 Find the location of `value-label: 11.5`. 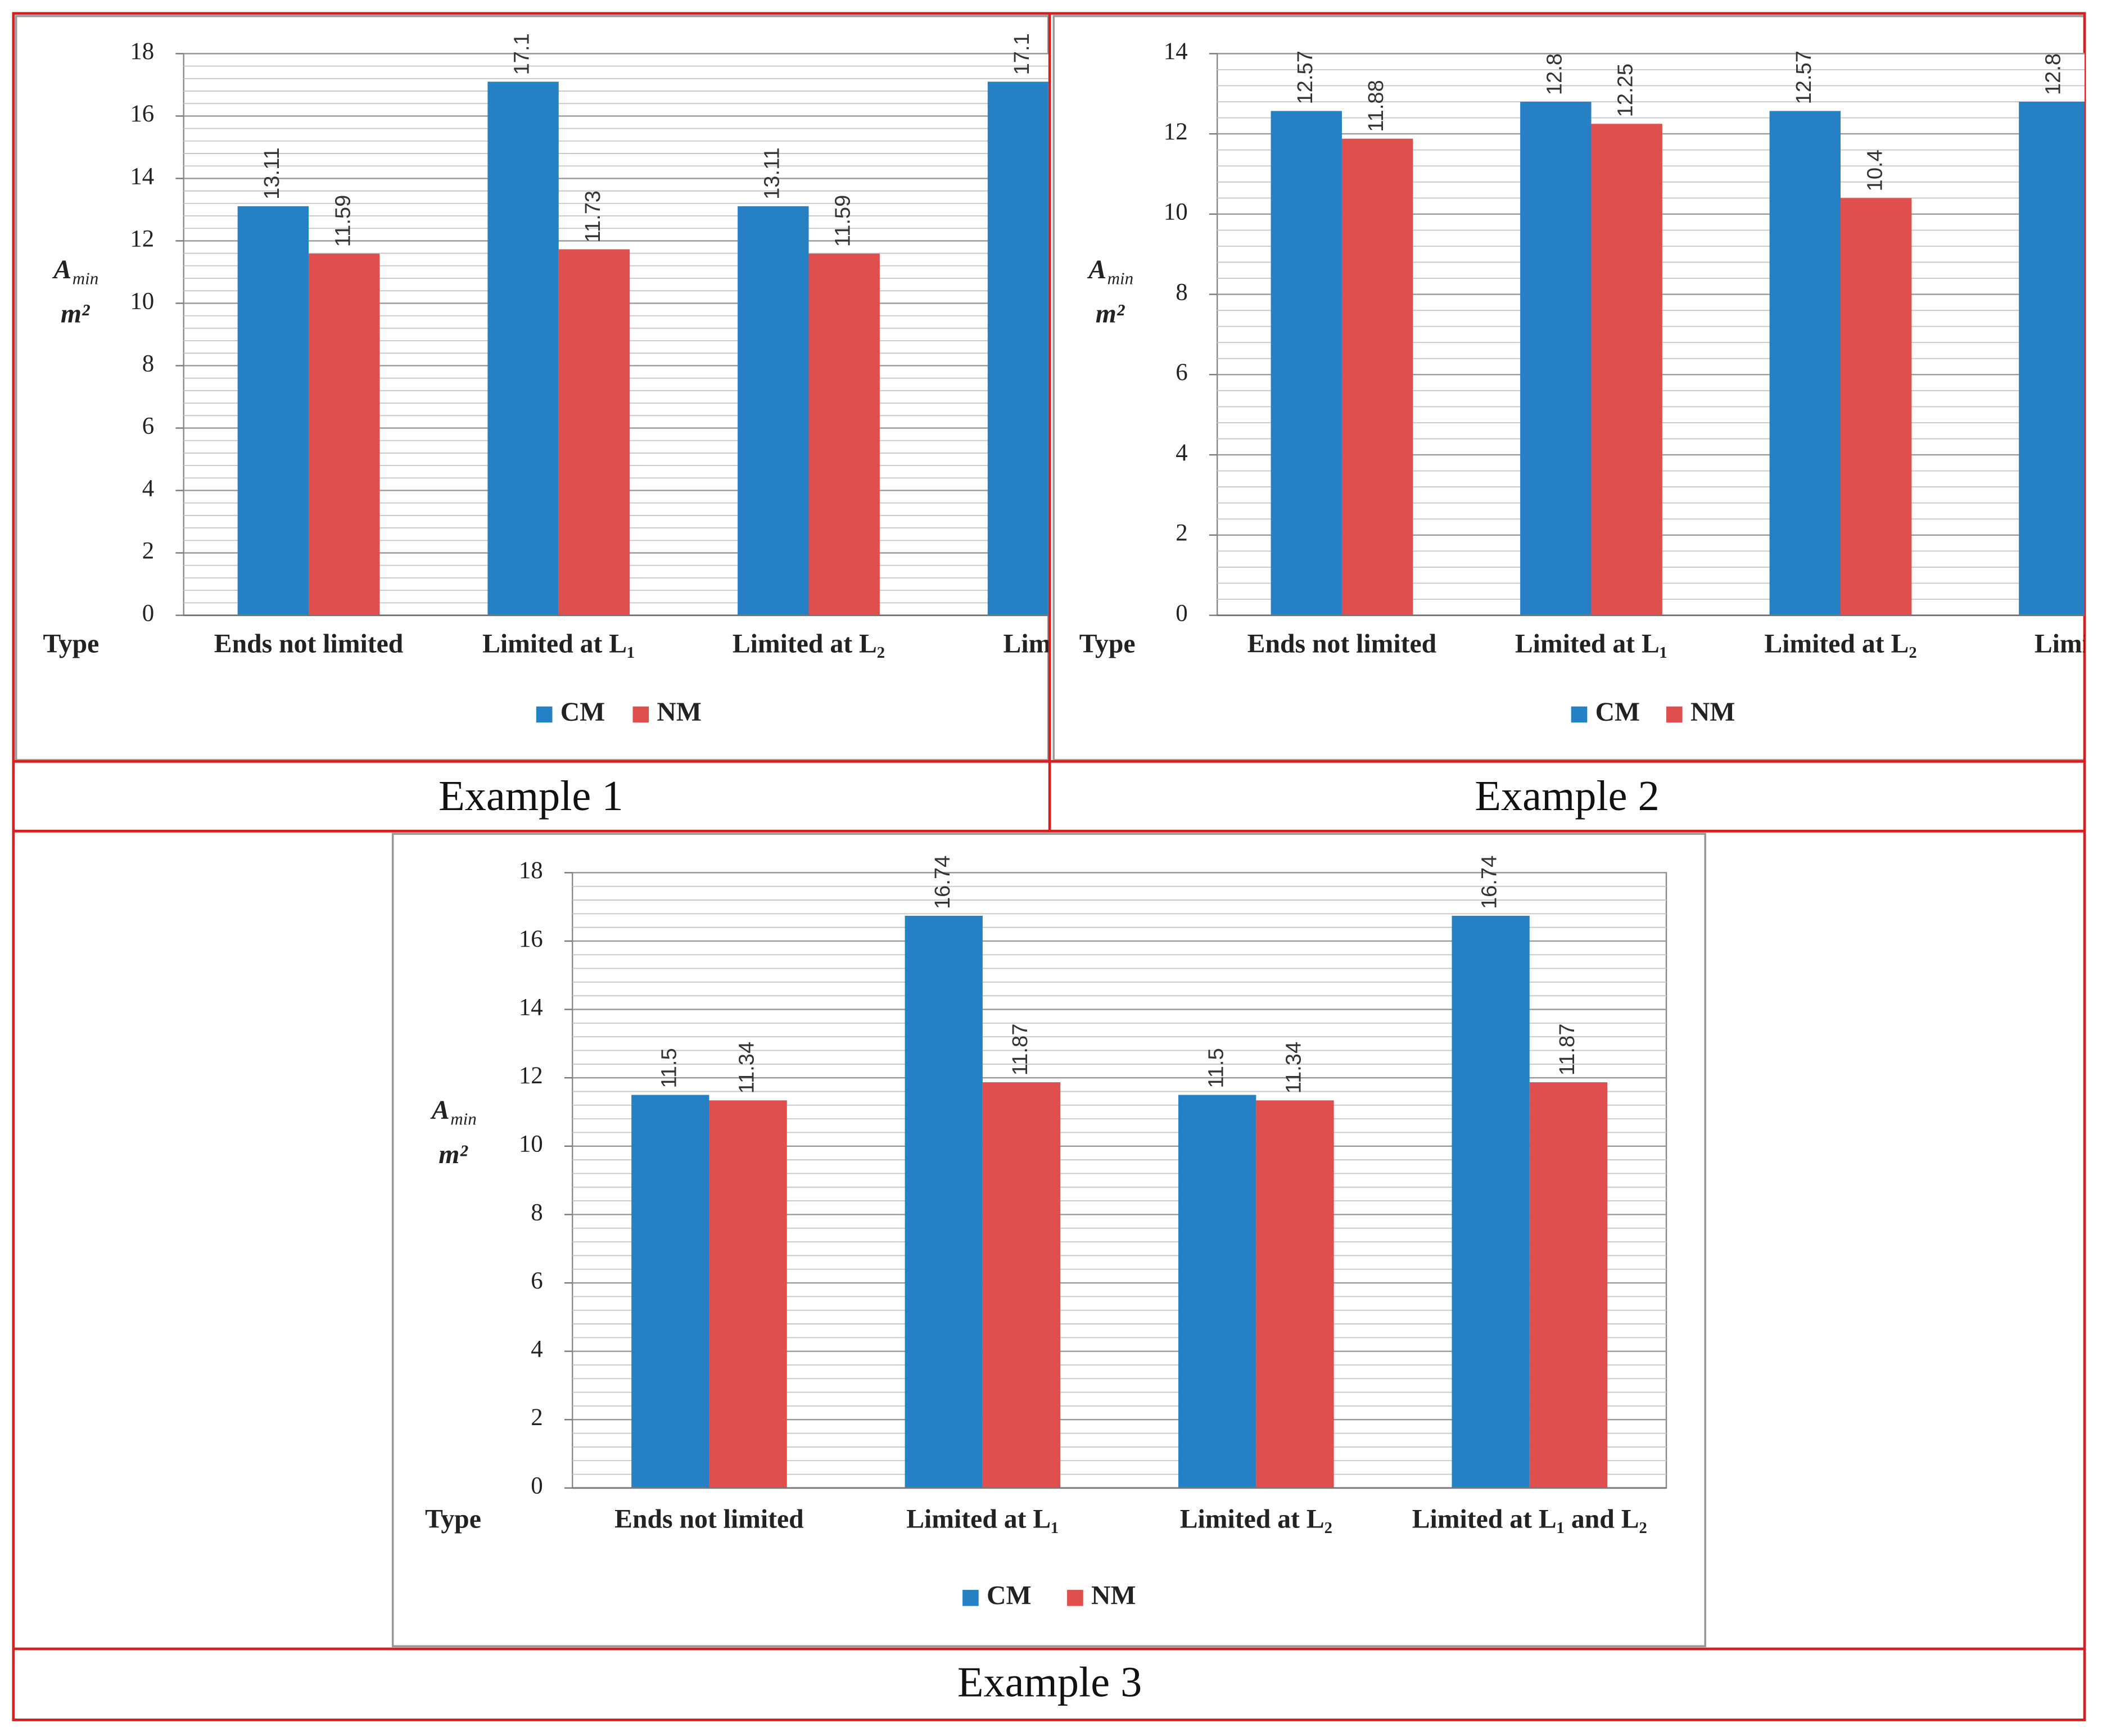

value-label: 11.5 is located at coordinates (669, 1068).